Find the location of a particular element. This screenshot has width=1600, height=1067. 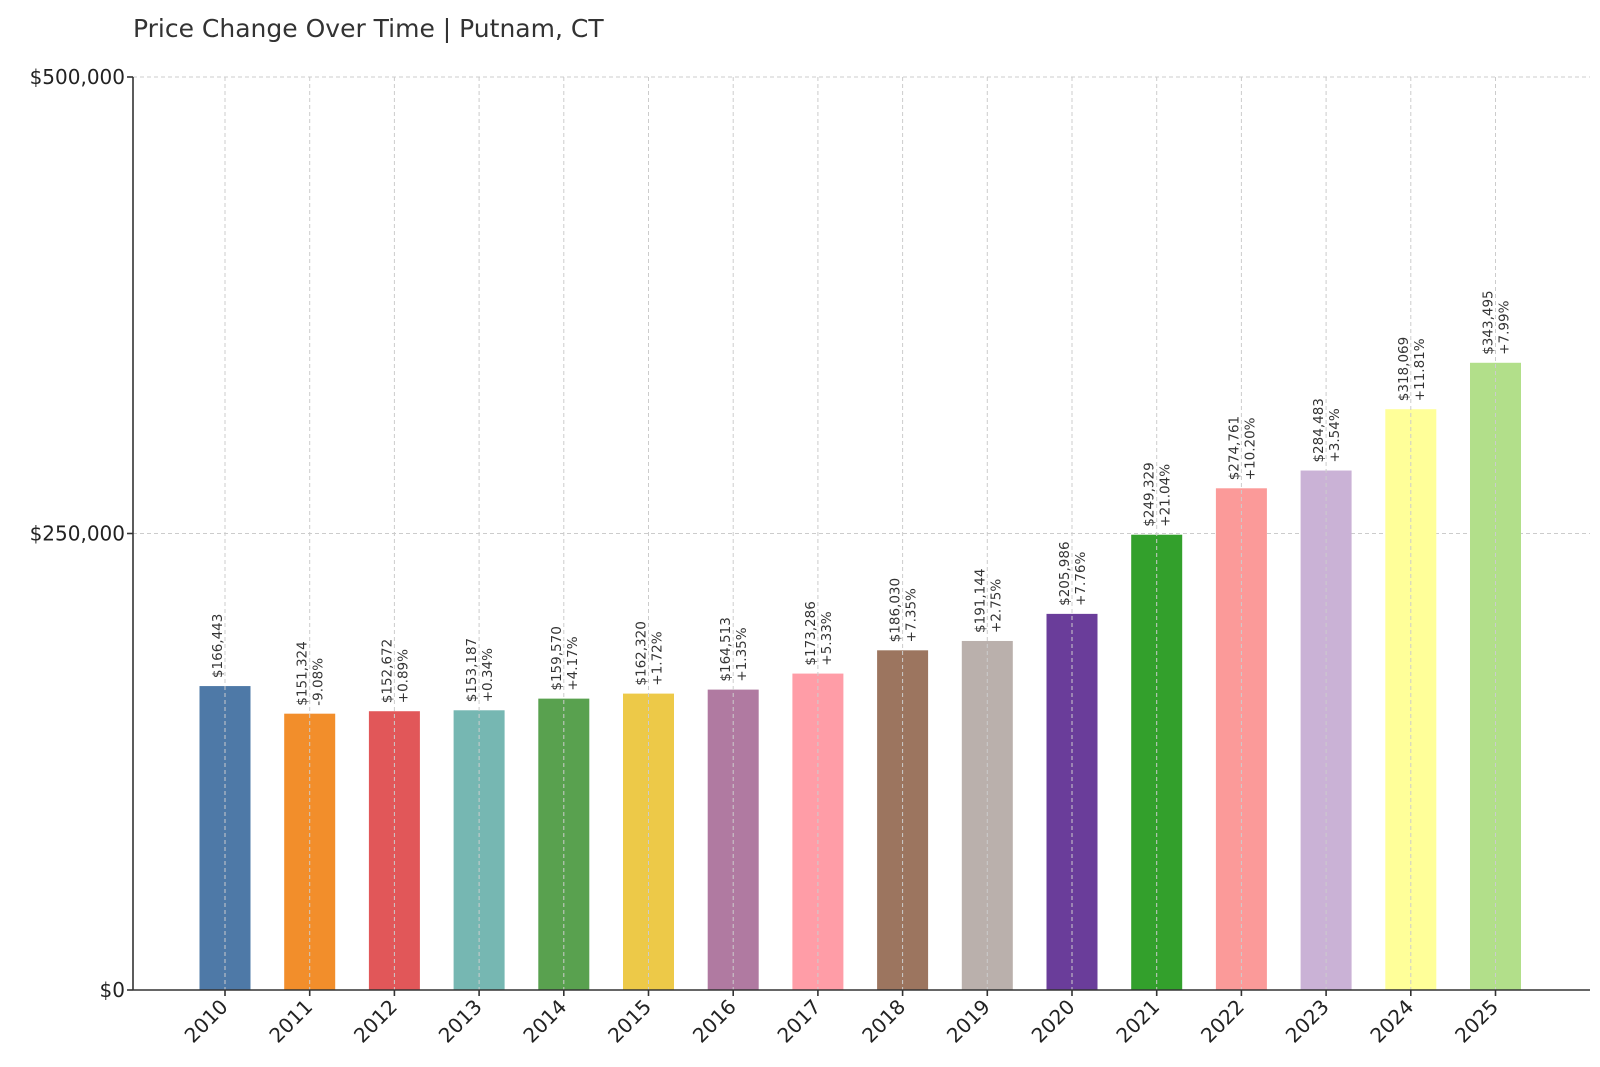

data-label-value: $151,324 is located at coordinates (303, 673).